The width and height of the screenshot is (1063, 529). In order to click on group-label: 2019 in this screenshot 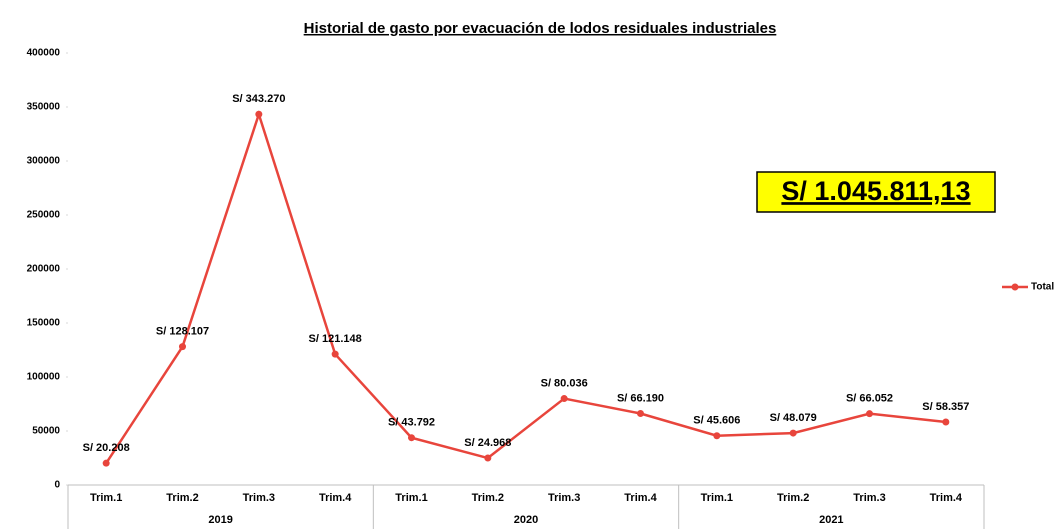, I will do `click(220, 520)`.